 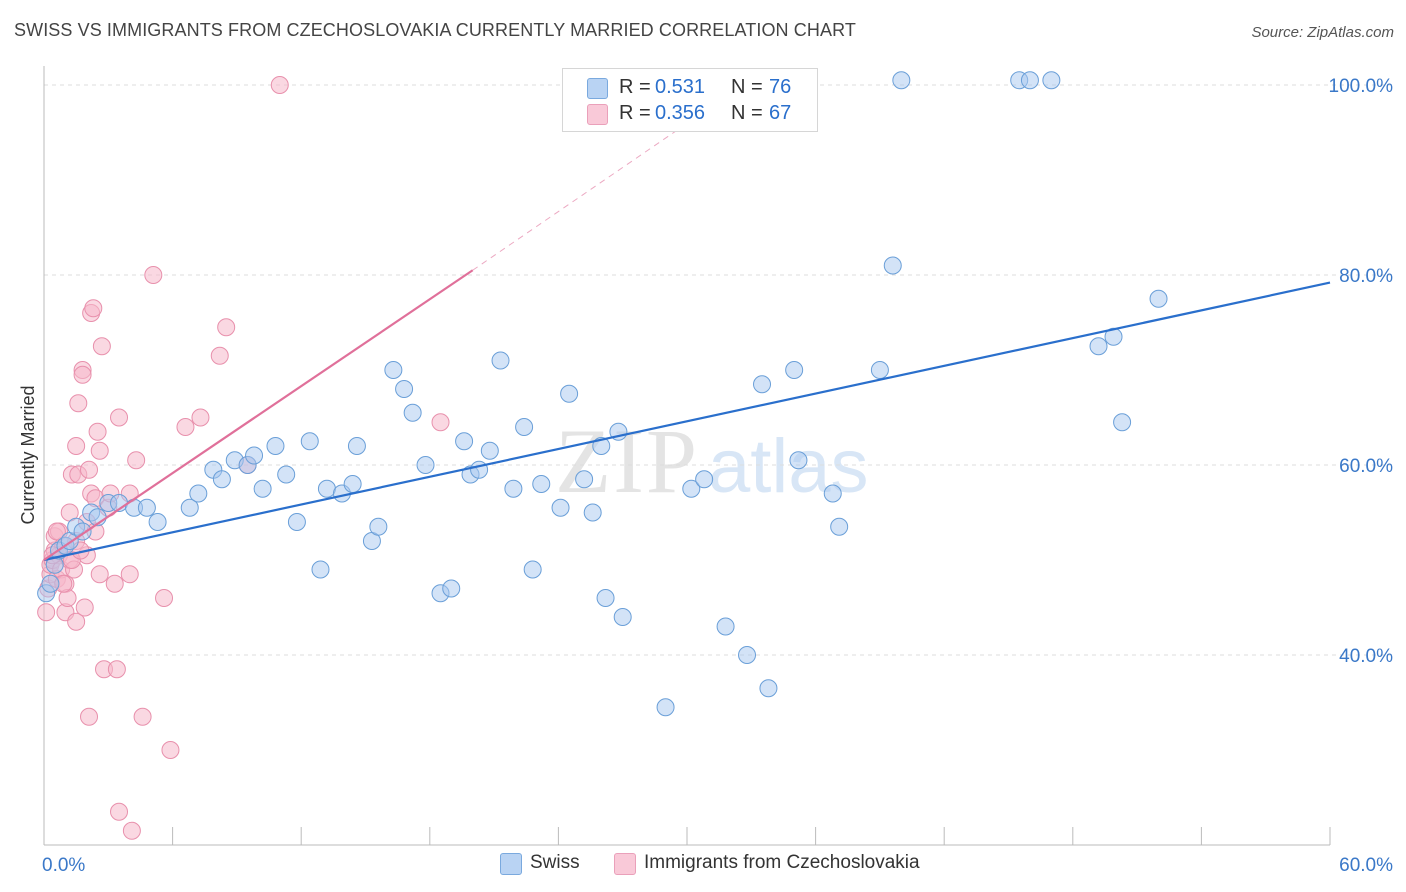 What do you see at coordinates (590, 189) in the screenshot?
I see `czech-trend-extension` at bounding box center [590, 189].